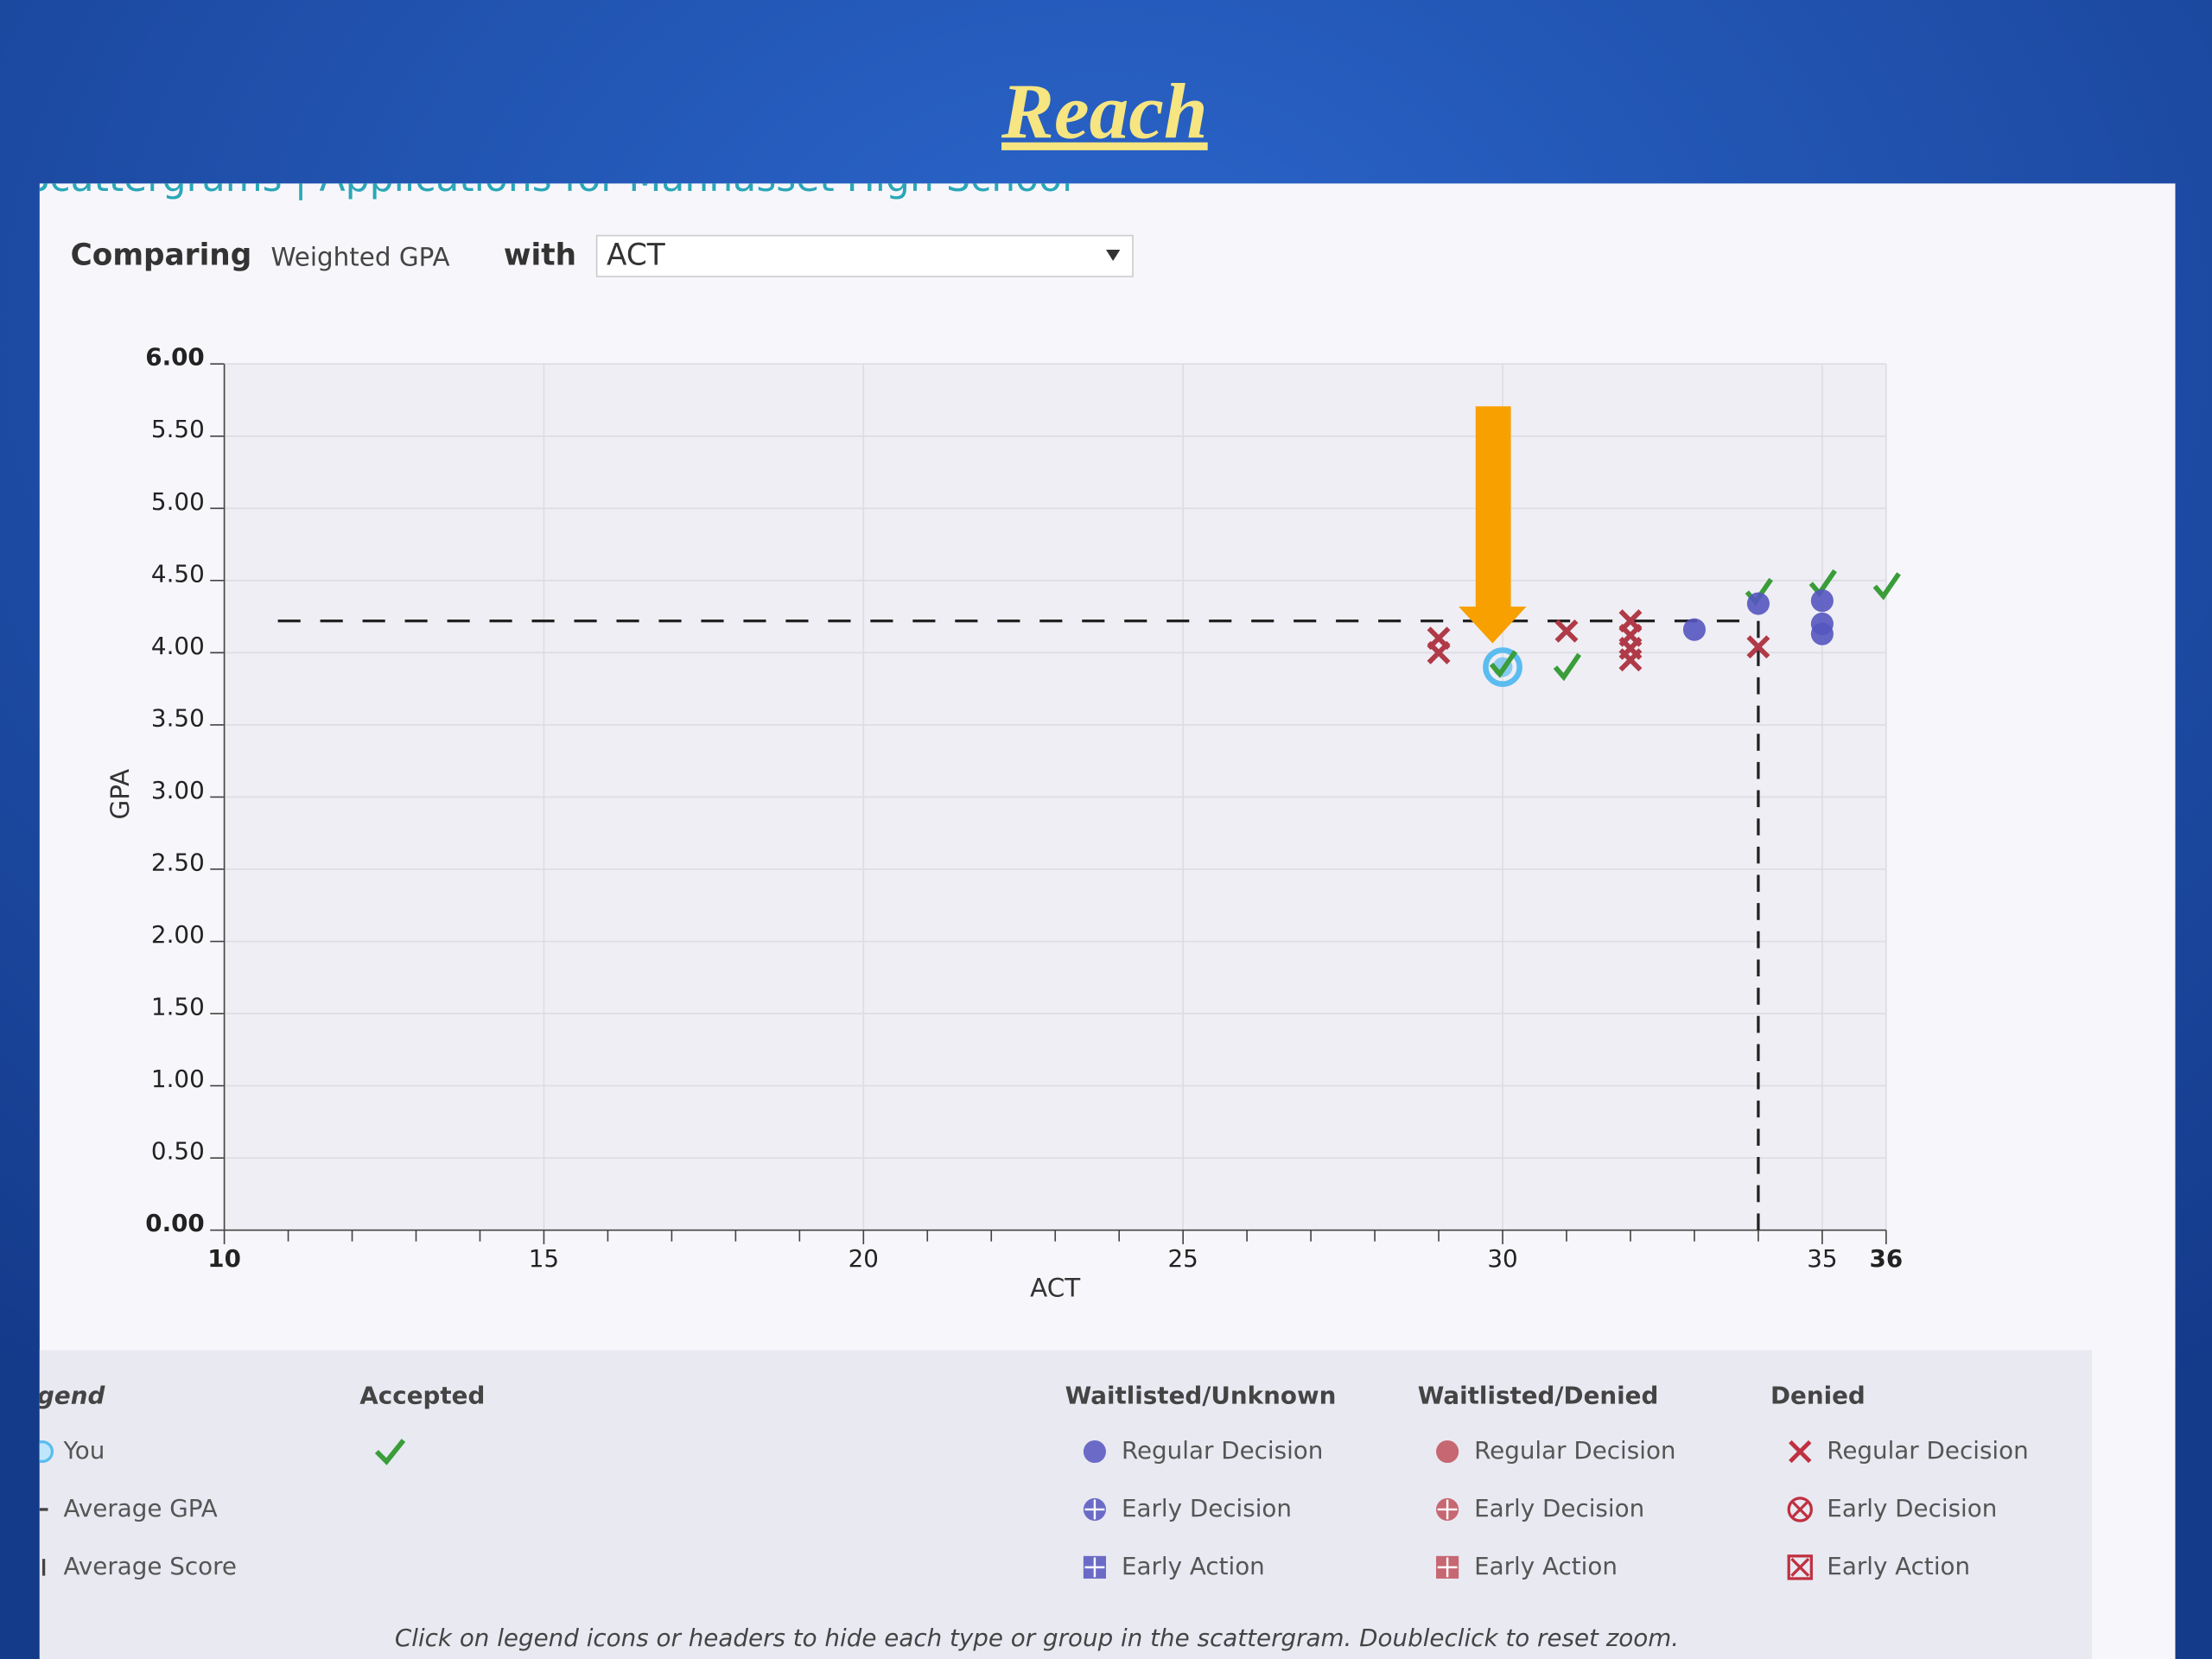 This screenshot has width=2212, height=1659. Describe the element at coordinates (359, 256) in the screenshot. I see `measure: Weighted GPA` at that location.